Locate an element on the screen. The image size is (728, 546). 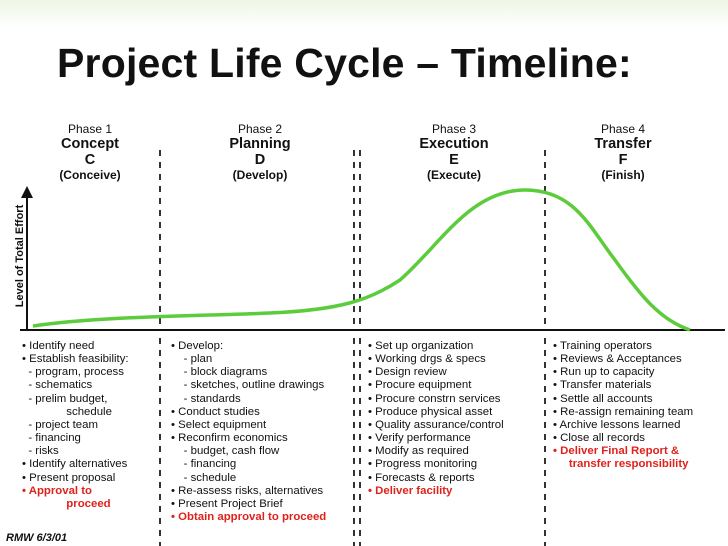
activity-item: • Archive lessons learned is located at coordinates (617, 424).